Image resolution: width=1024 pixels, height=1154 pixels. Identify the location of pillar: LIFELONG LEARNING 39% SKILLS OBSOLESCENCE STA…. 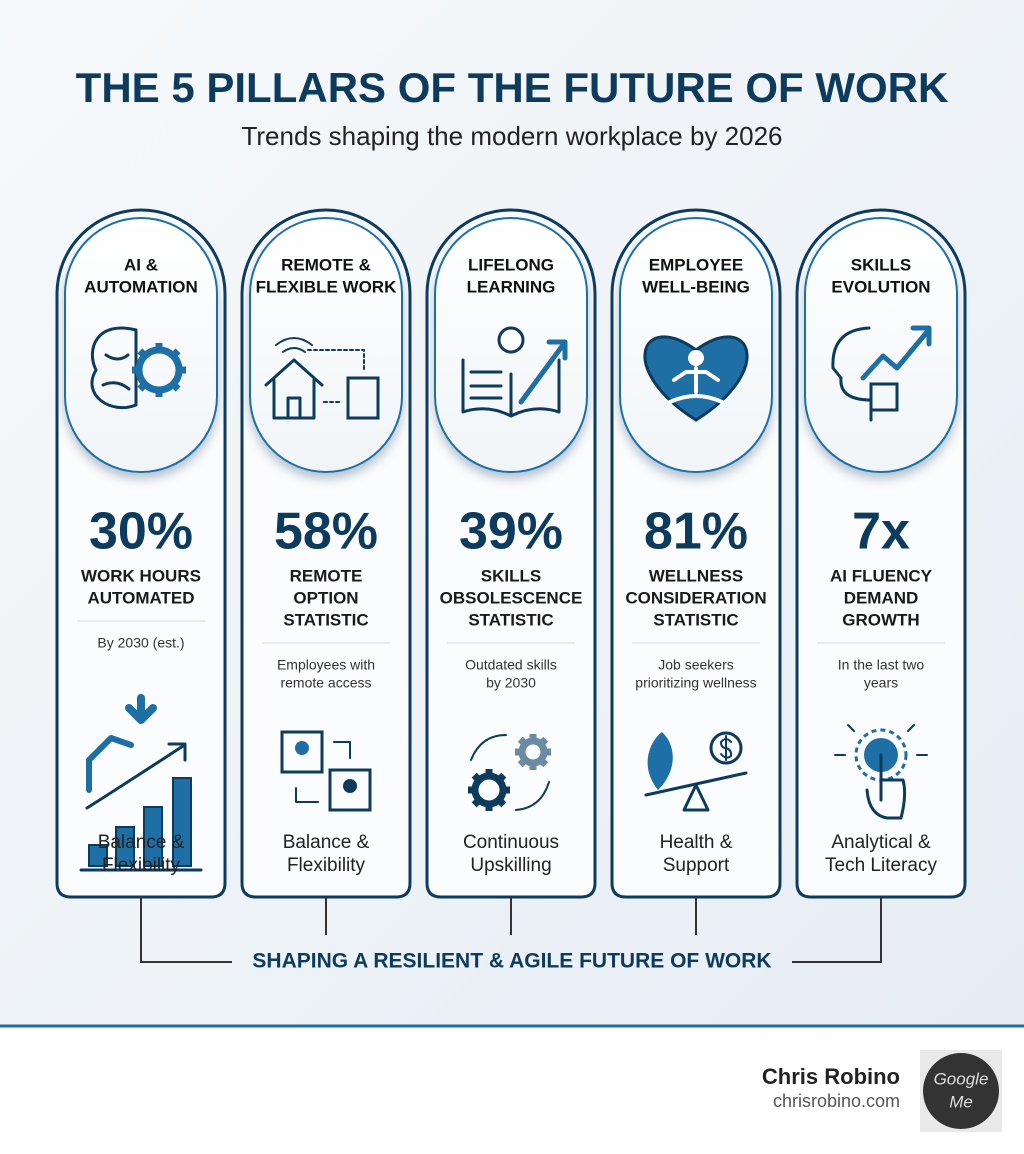
(511, 553).